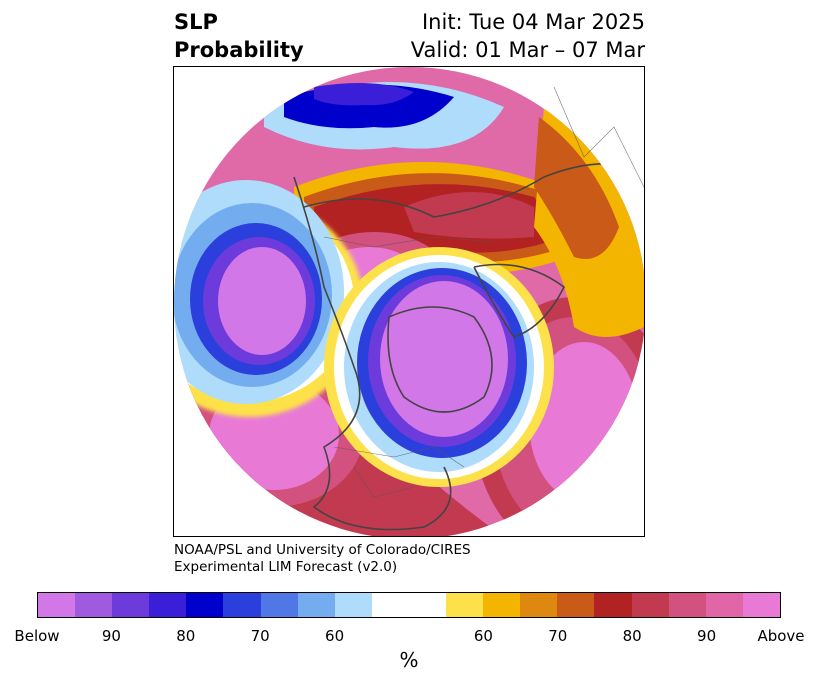  I want to click on title-line-1: SLP, so click(196, 22).